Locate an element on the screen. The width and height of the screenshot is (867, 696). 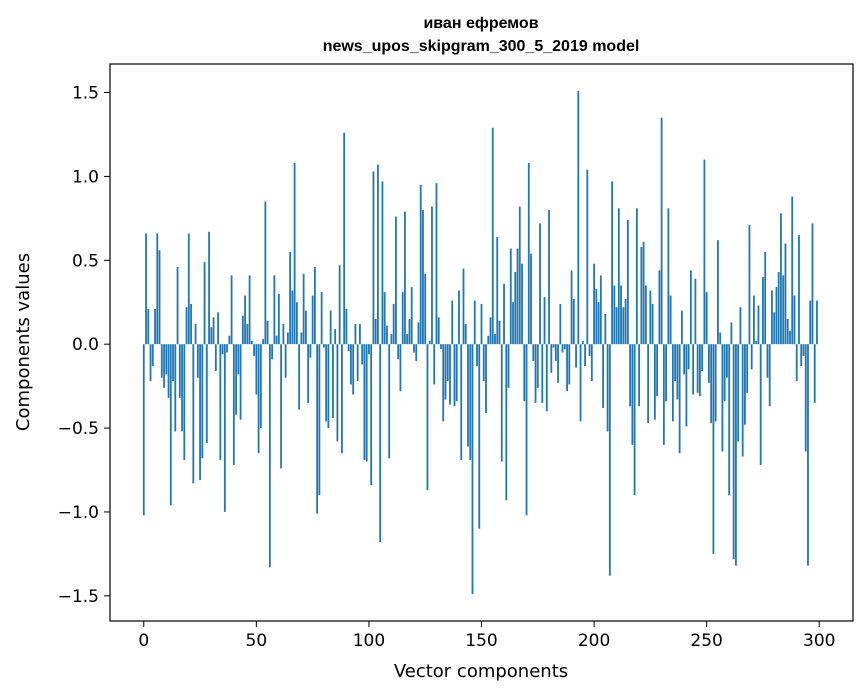
x-tick-label: 200 is located at coordinates (594, 641).